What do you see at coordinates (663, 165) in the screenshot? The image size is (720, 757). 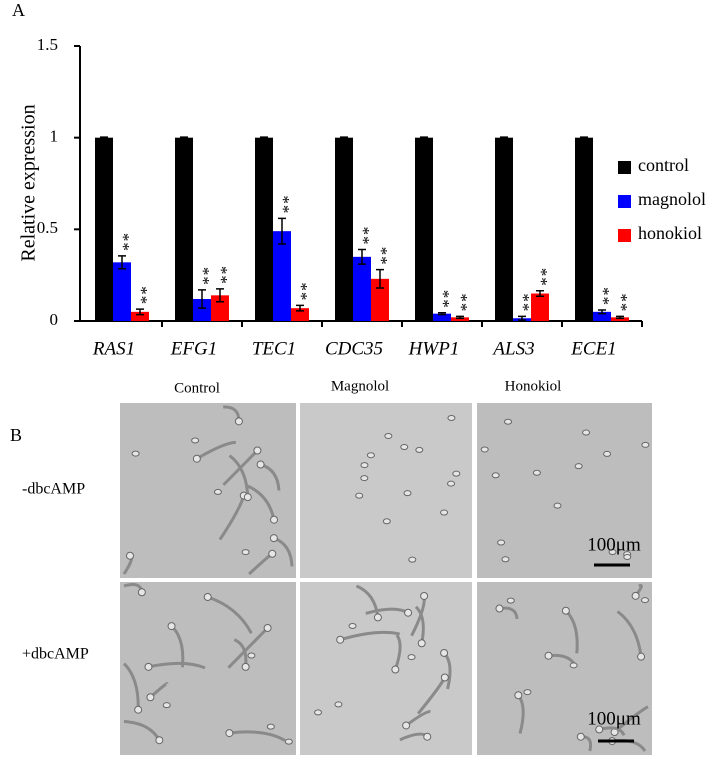 I see `legend-label: control` at bounding box center [663, 165].